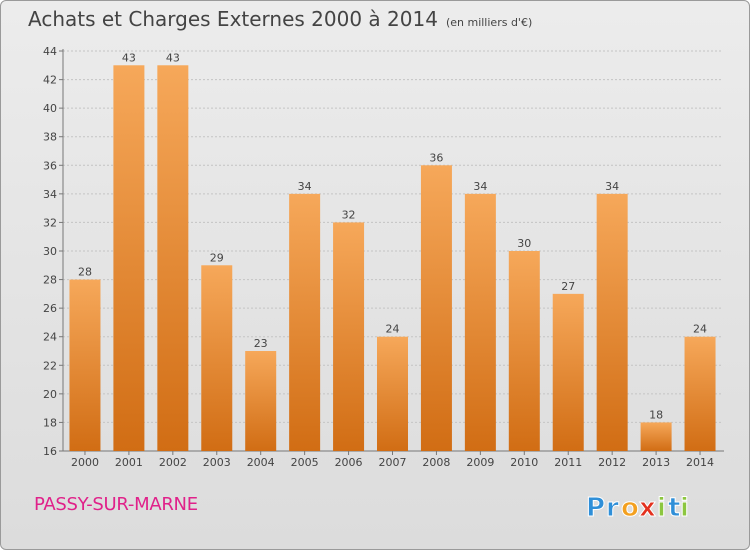  I want to click on bar-2014, so click(700, 393).